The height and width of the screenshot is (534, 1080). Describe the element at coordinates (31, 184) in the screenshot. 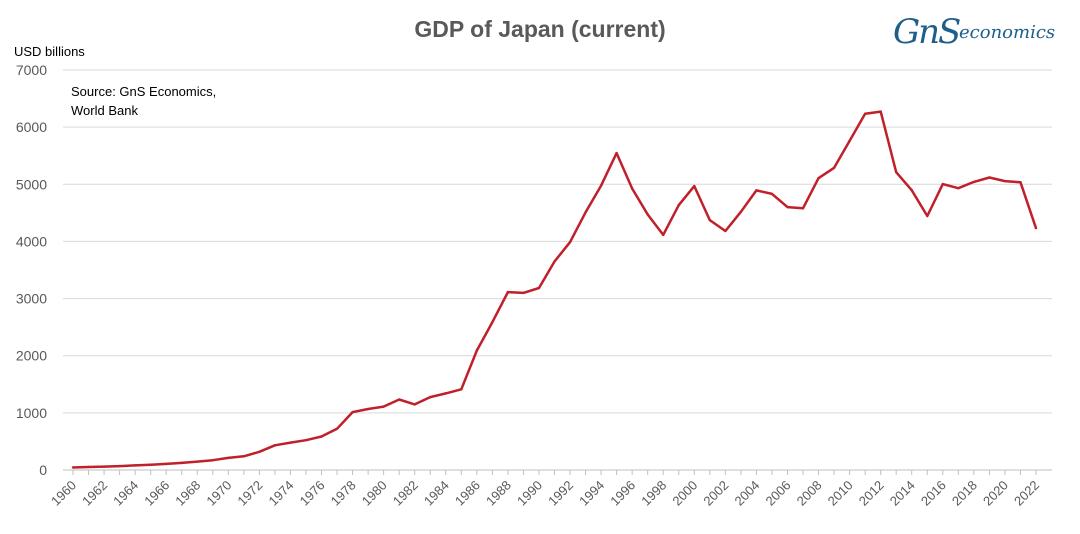

I see `y-tick-label: 5000` at that location.